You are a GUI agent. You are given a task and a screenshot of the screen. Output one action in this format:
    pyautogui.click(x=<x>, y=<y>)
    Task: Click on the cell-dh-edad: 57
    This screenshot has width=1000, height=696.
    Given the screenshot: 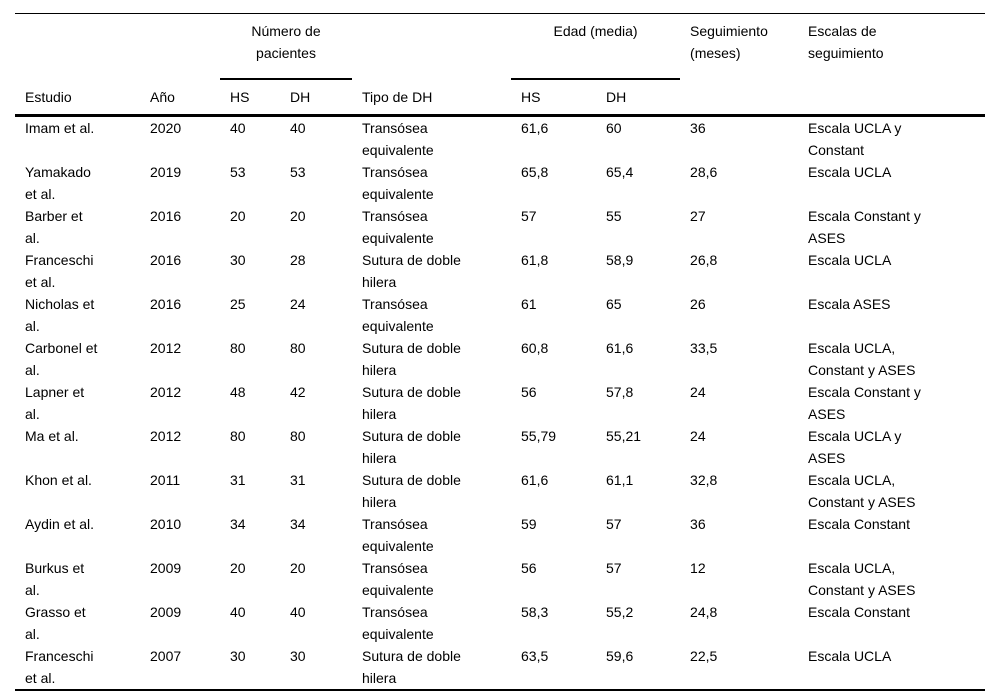 What is the action you would take?
    pyautogui.click(x=614, y=568)
    